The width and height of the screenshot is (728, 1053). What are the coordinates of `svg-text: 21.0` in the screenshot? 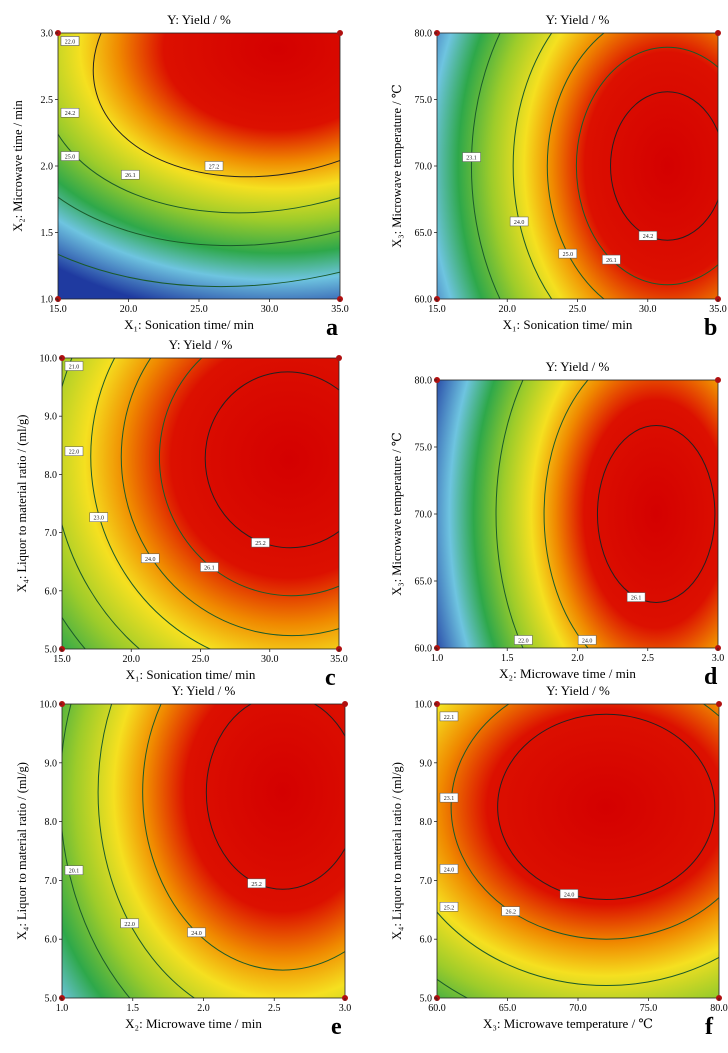 It's located at (74, 368).